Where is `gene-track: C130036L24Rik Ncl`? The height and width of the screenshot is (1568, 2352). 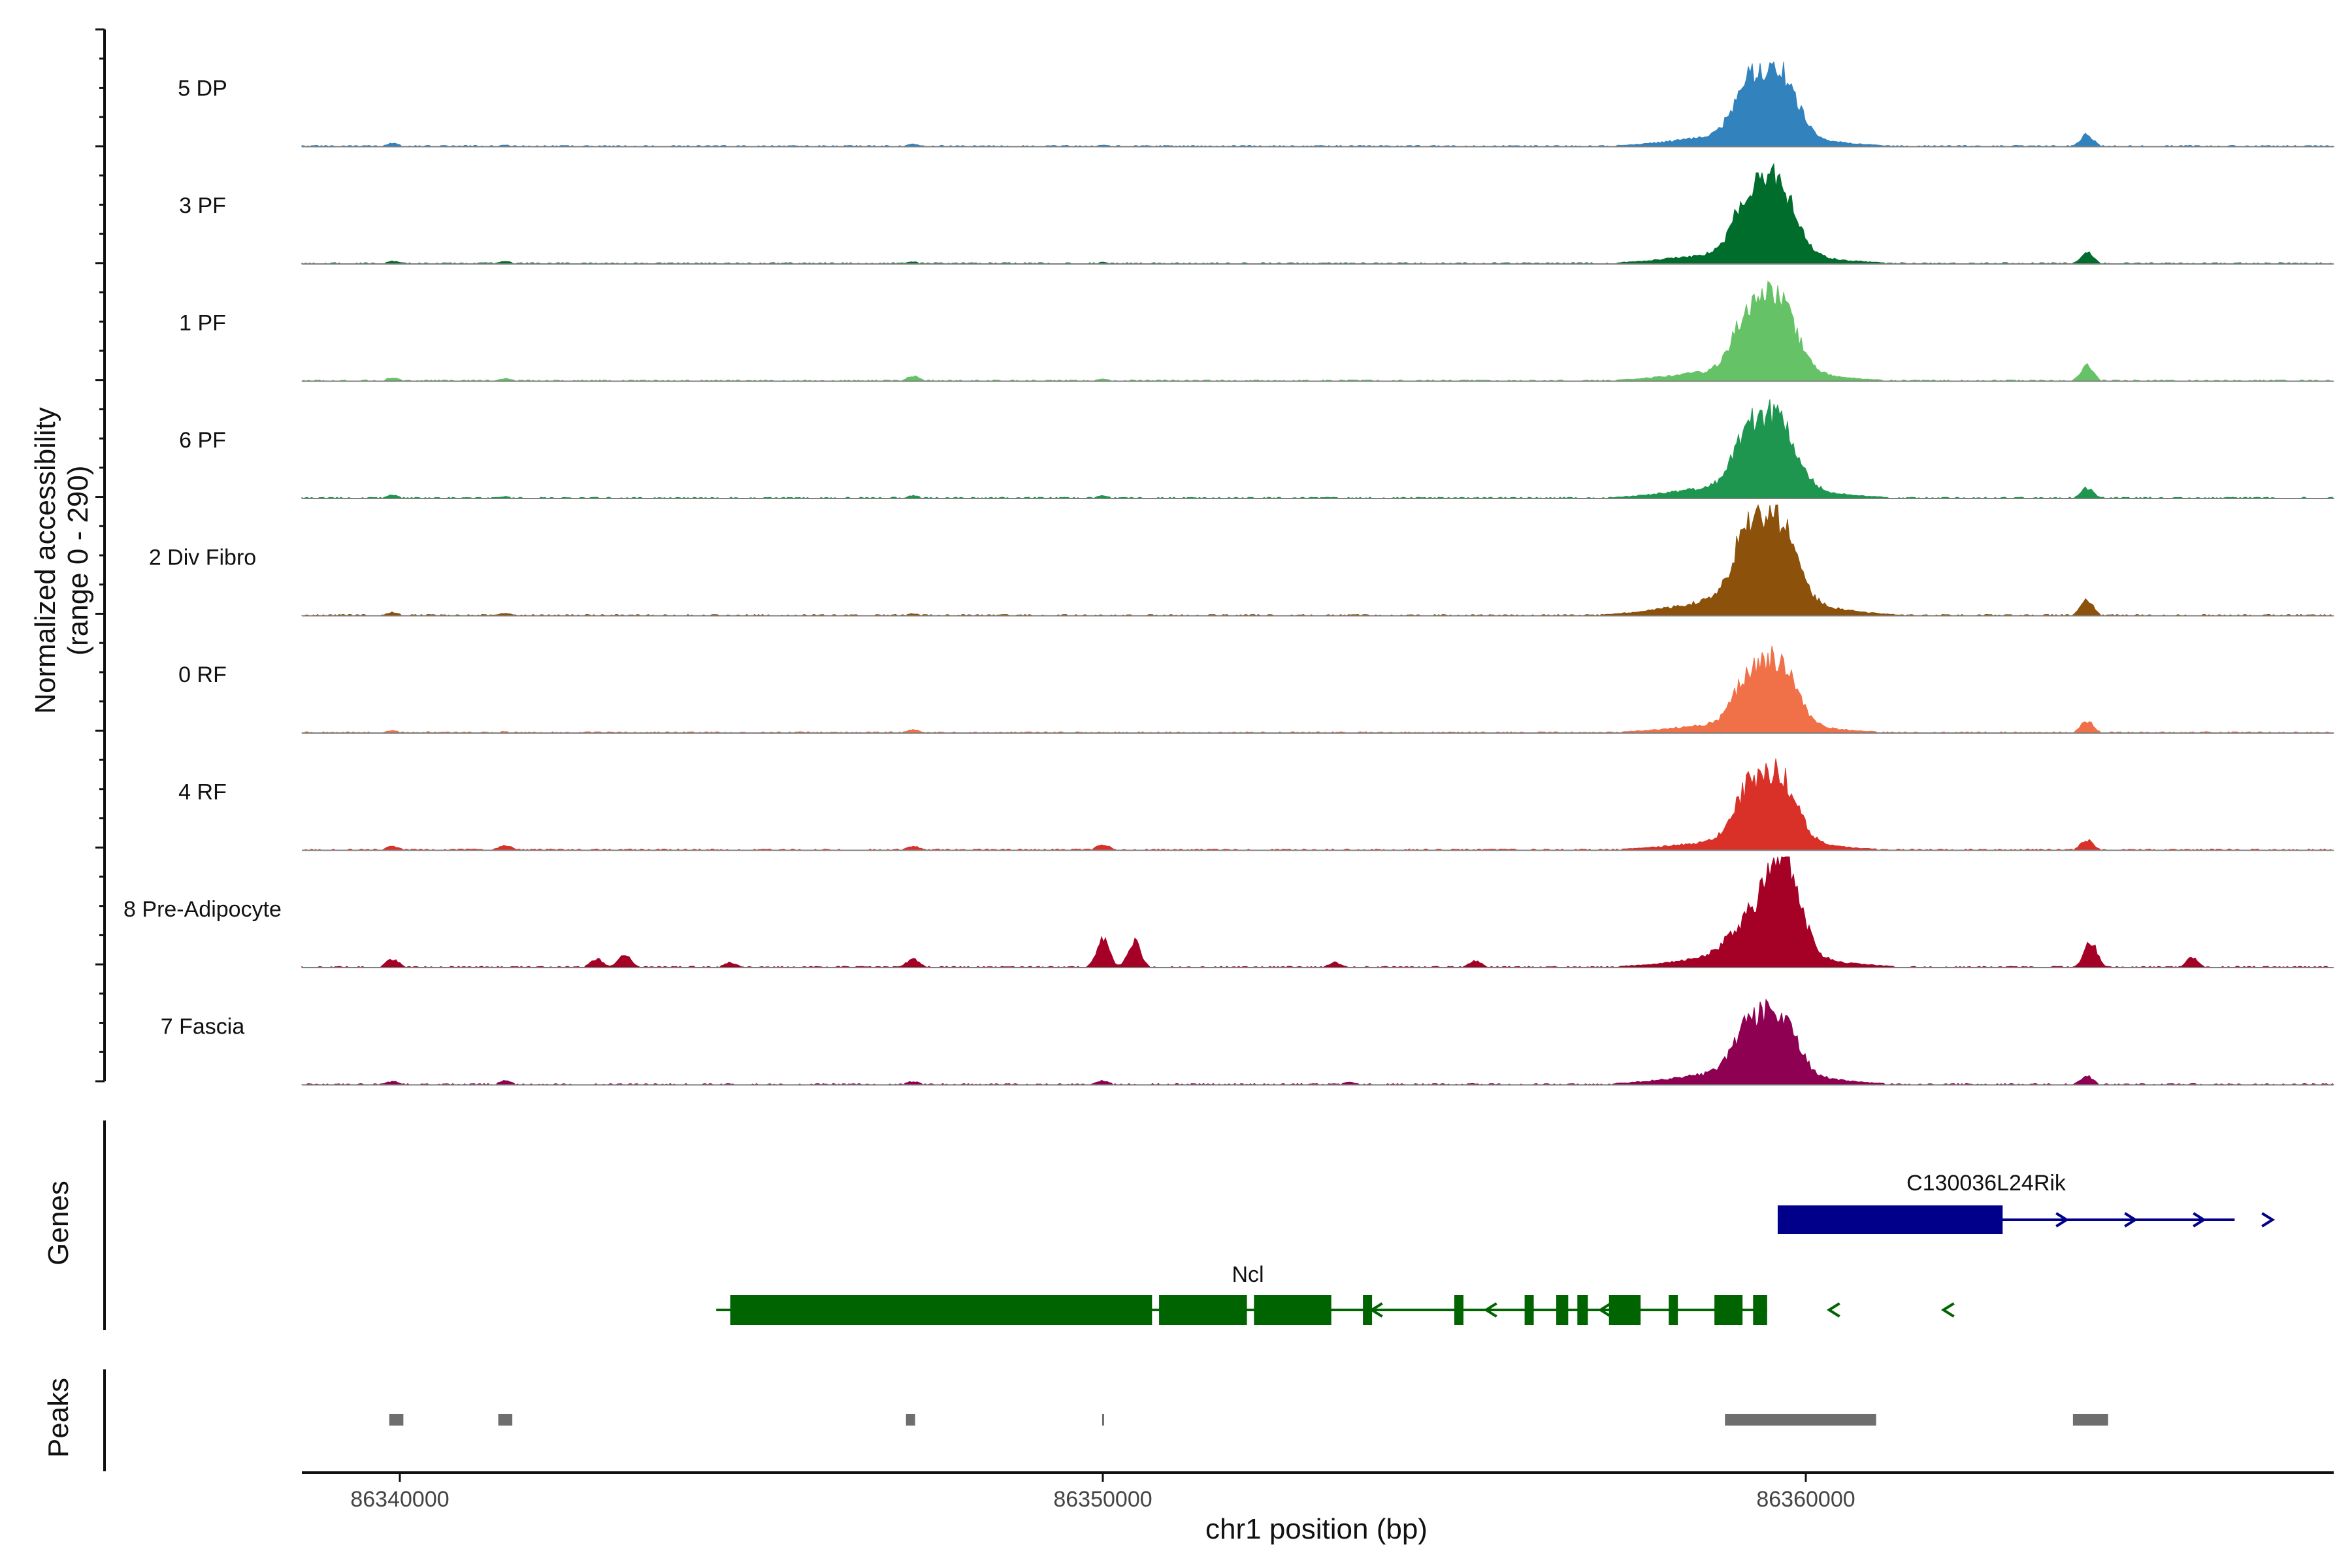
gene-track: C130036L24Rik Ncl is located at coordinates (1496, 1248).